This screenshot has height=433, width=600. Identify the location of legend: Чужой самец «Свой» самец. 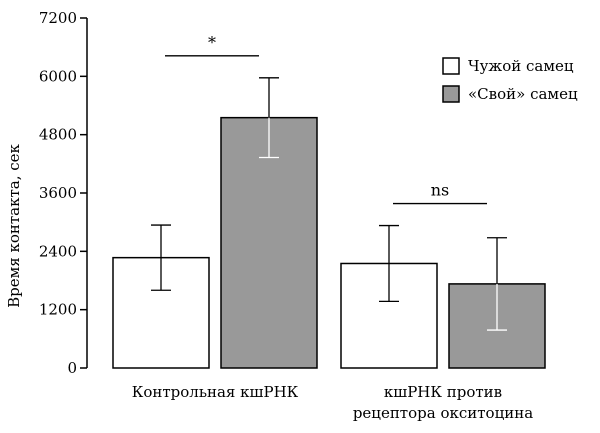
(510, 80).